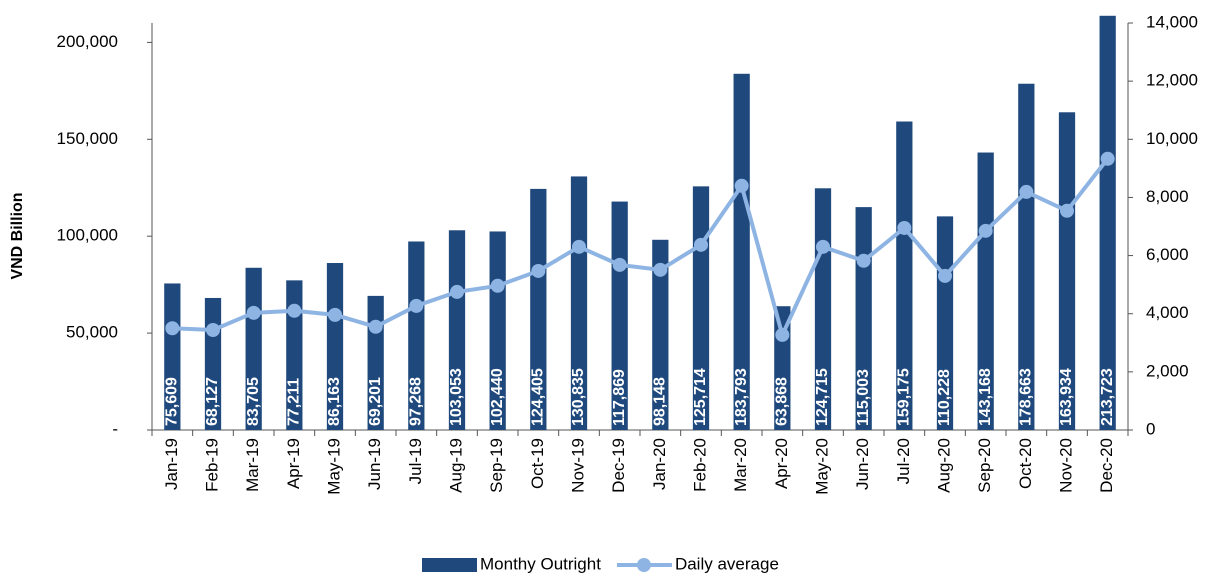  What do you see at coordinates (253, 401) in the screenshot?
I see `bar-value-label: 83,705` at bounding box center [253, 401].